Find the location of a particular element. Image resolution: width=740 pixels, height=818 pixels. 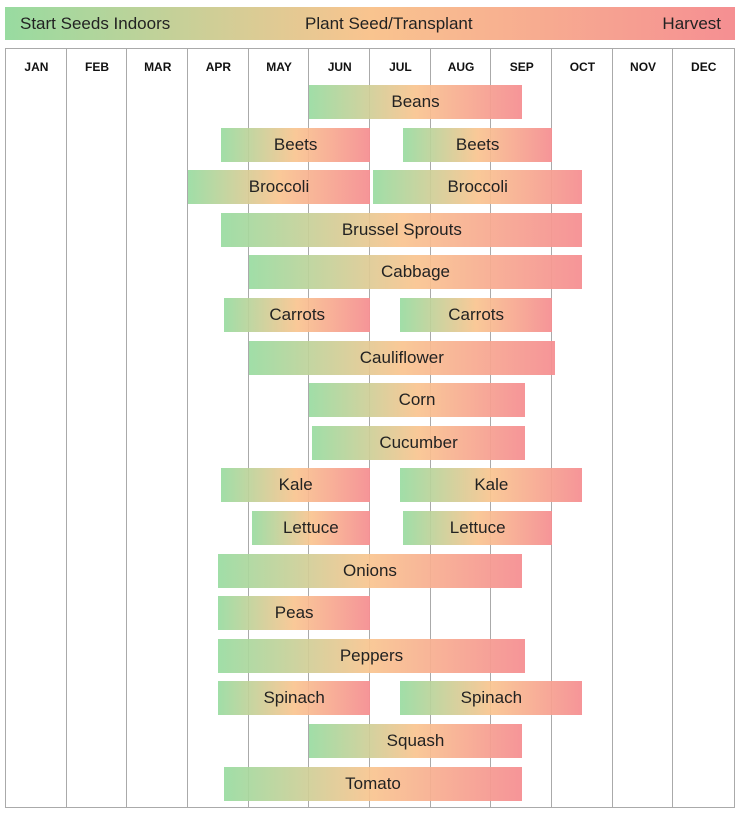

month-label-dec: DEC is located at coordinates (704, 67).